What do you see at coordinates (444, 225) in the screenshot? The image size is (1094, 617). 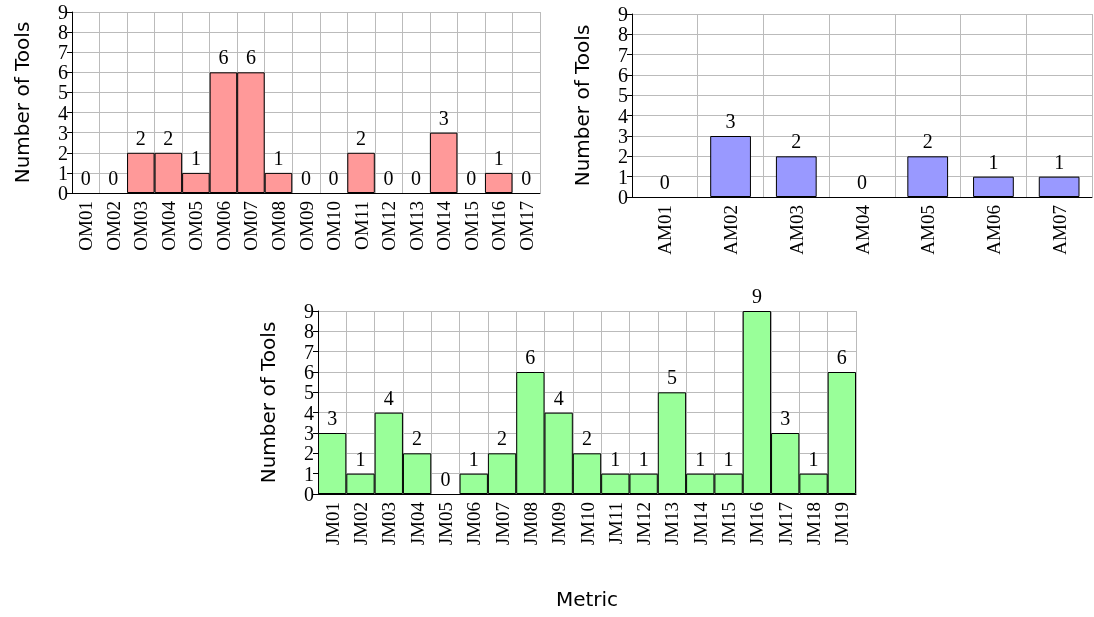 I see `x-tick-label: OM14` at bounding box center [444, 225].